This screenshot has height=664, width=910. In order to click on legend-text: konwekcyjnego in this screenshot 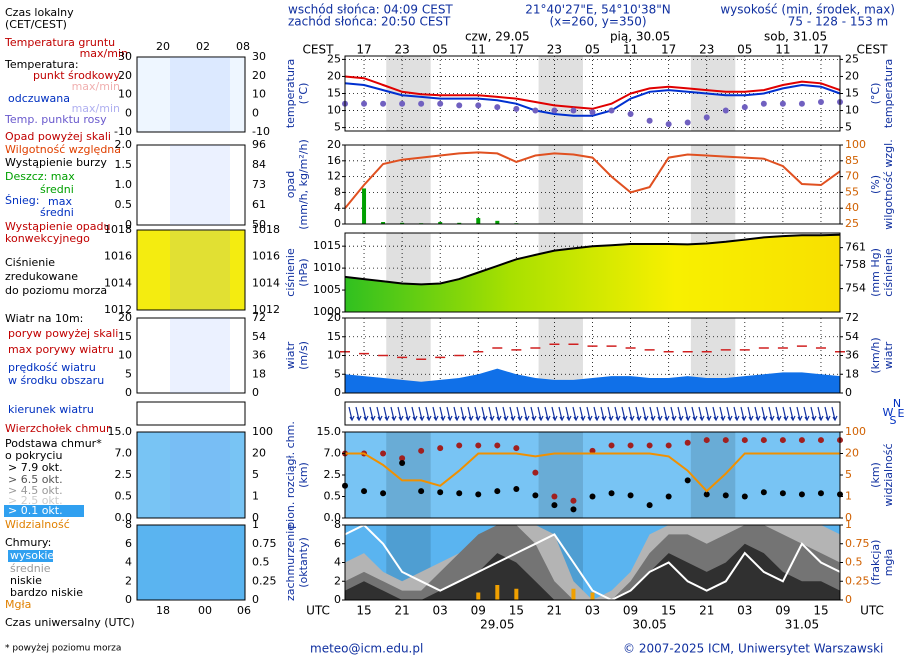, I will do `click(47, 238)`.